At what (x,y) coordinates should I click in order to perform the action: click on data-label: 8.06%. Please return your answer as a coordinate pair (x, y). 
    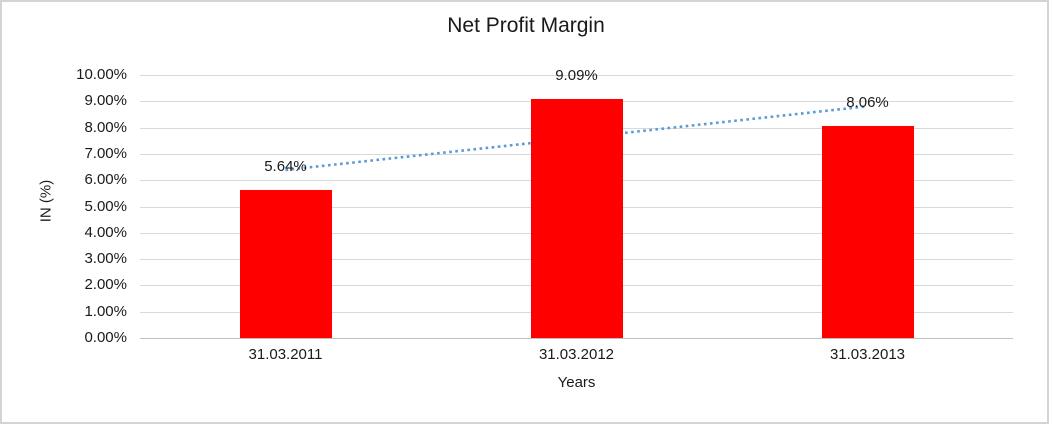
    Looking at the image, I should click on (867, 103).